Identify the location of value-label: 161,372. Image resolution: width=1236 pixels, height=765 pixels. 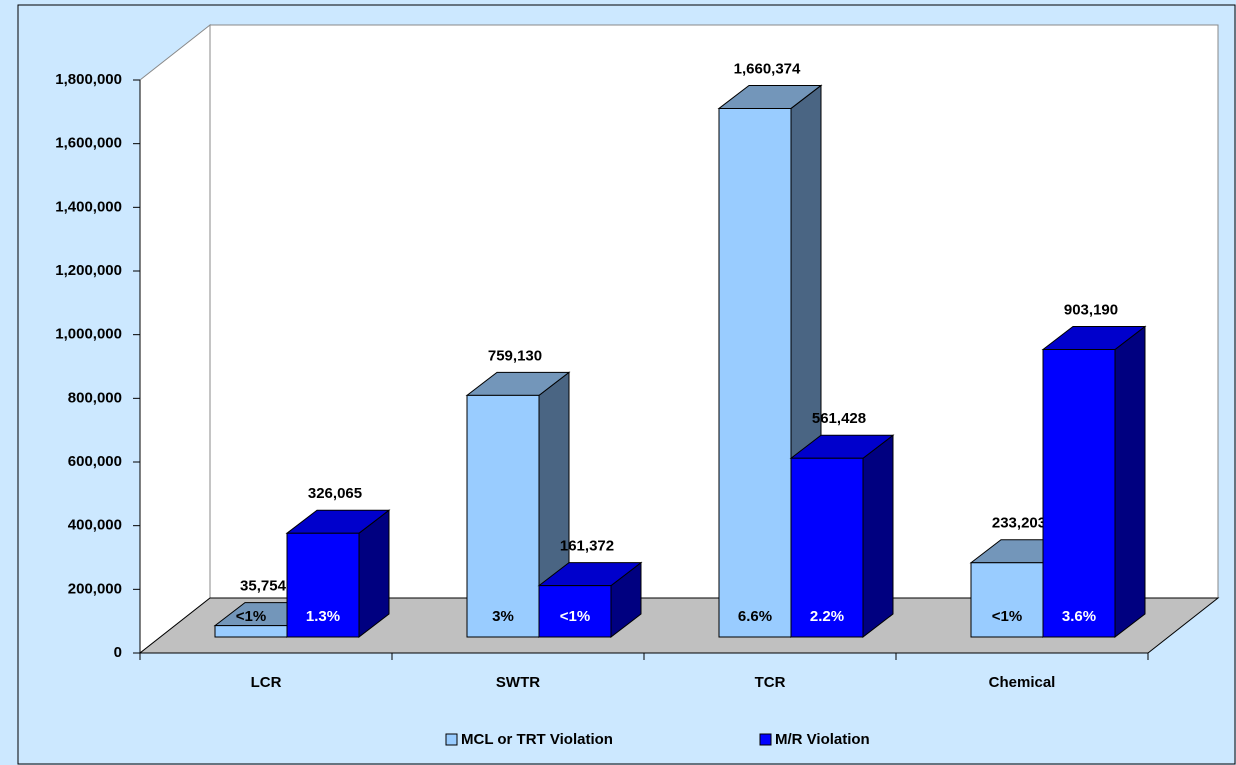
(587, 546).